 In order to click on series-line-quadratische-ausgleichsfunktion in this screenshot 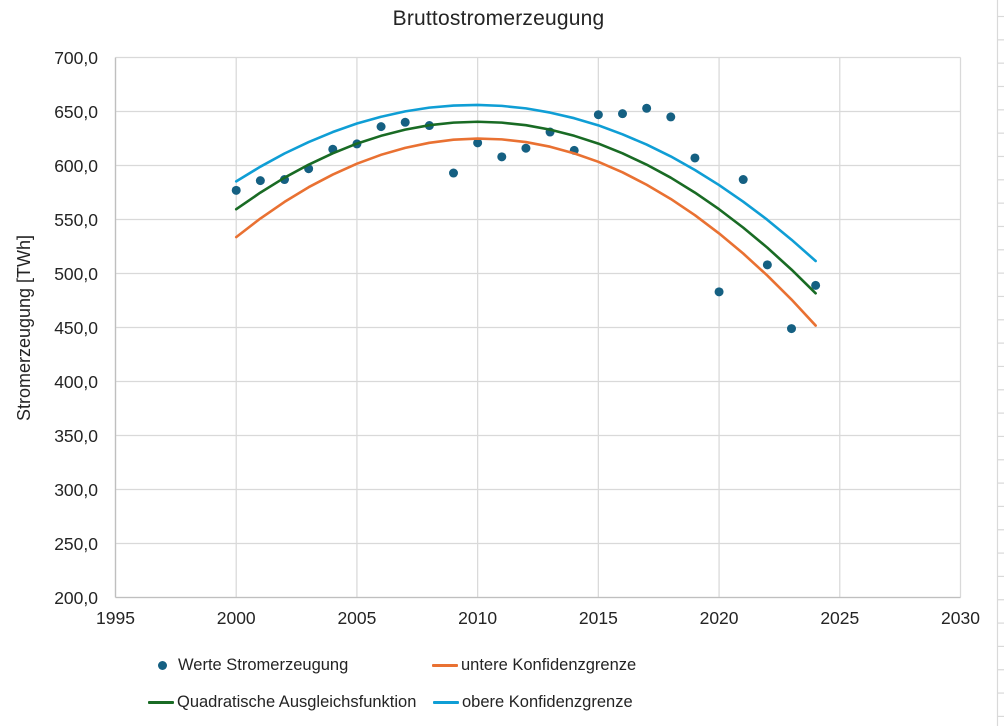, I will do `click(525, 207)`.